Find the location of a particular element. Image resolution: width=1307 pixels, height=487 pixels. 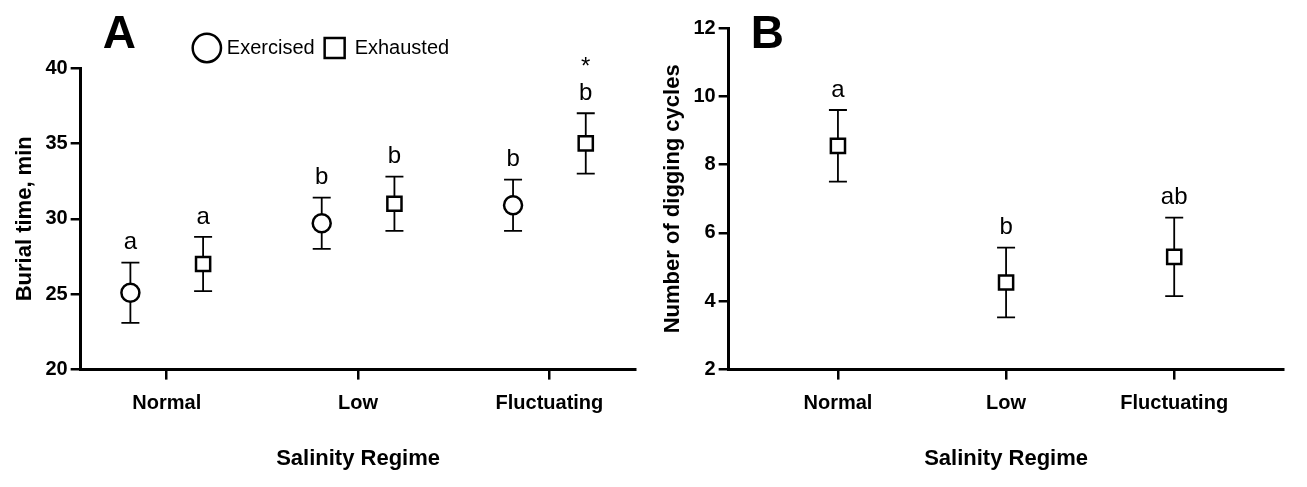

chart-title: A is located at coordinates (119, 31).